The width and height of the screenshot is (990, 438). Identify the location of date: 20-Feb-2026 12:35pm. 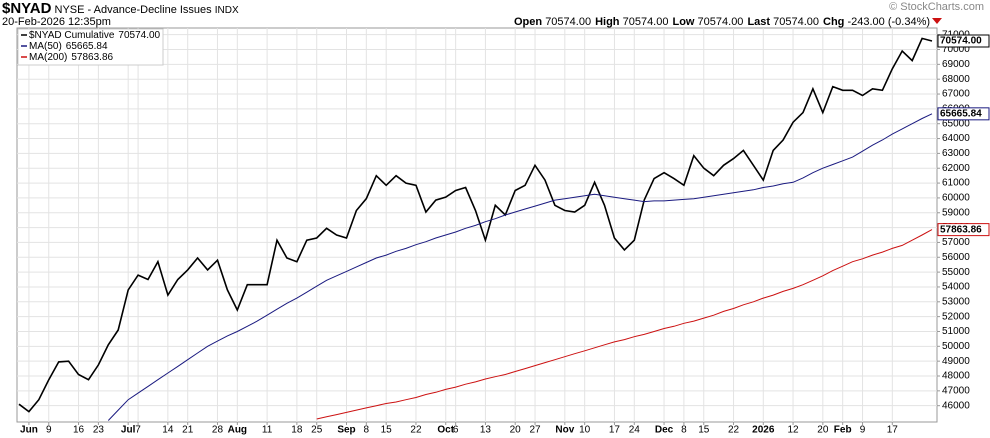
(56, 22).